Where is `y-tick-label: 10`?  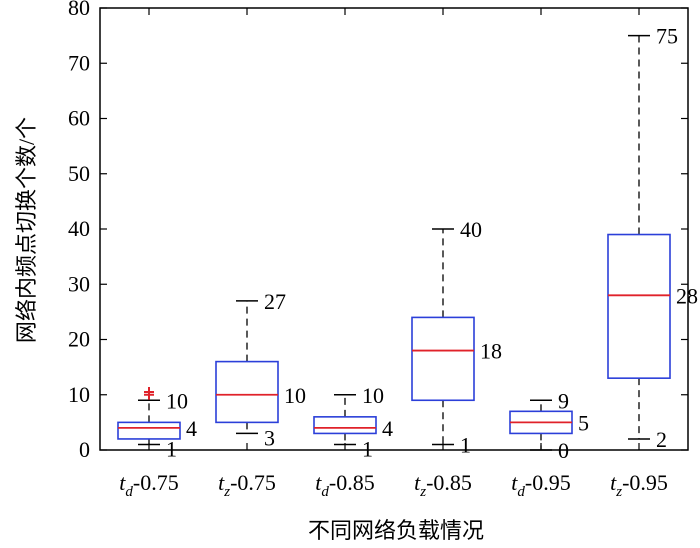 y-tick-label: 10 is located at coordinates (79, 394).